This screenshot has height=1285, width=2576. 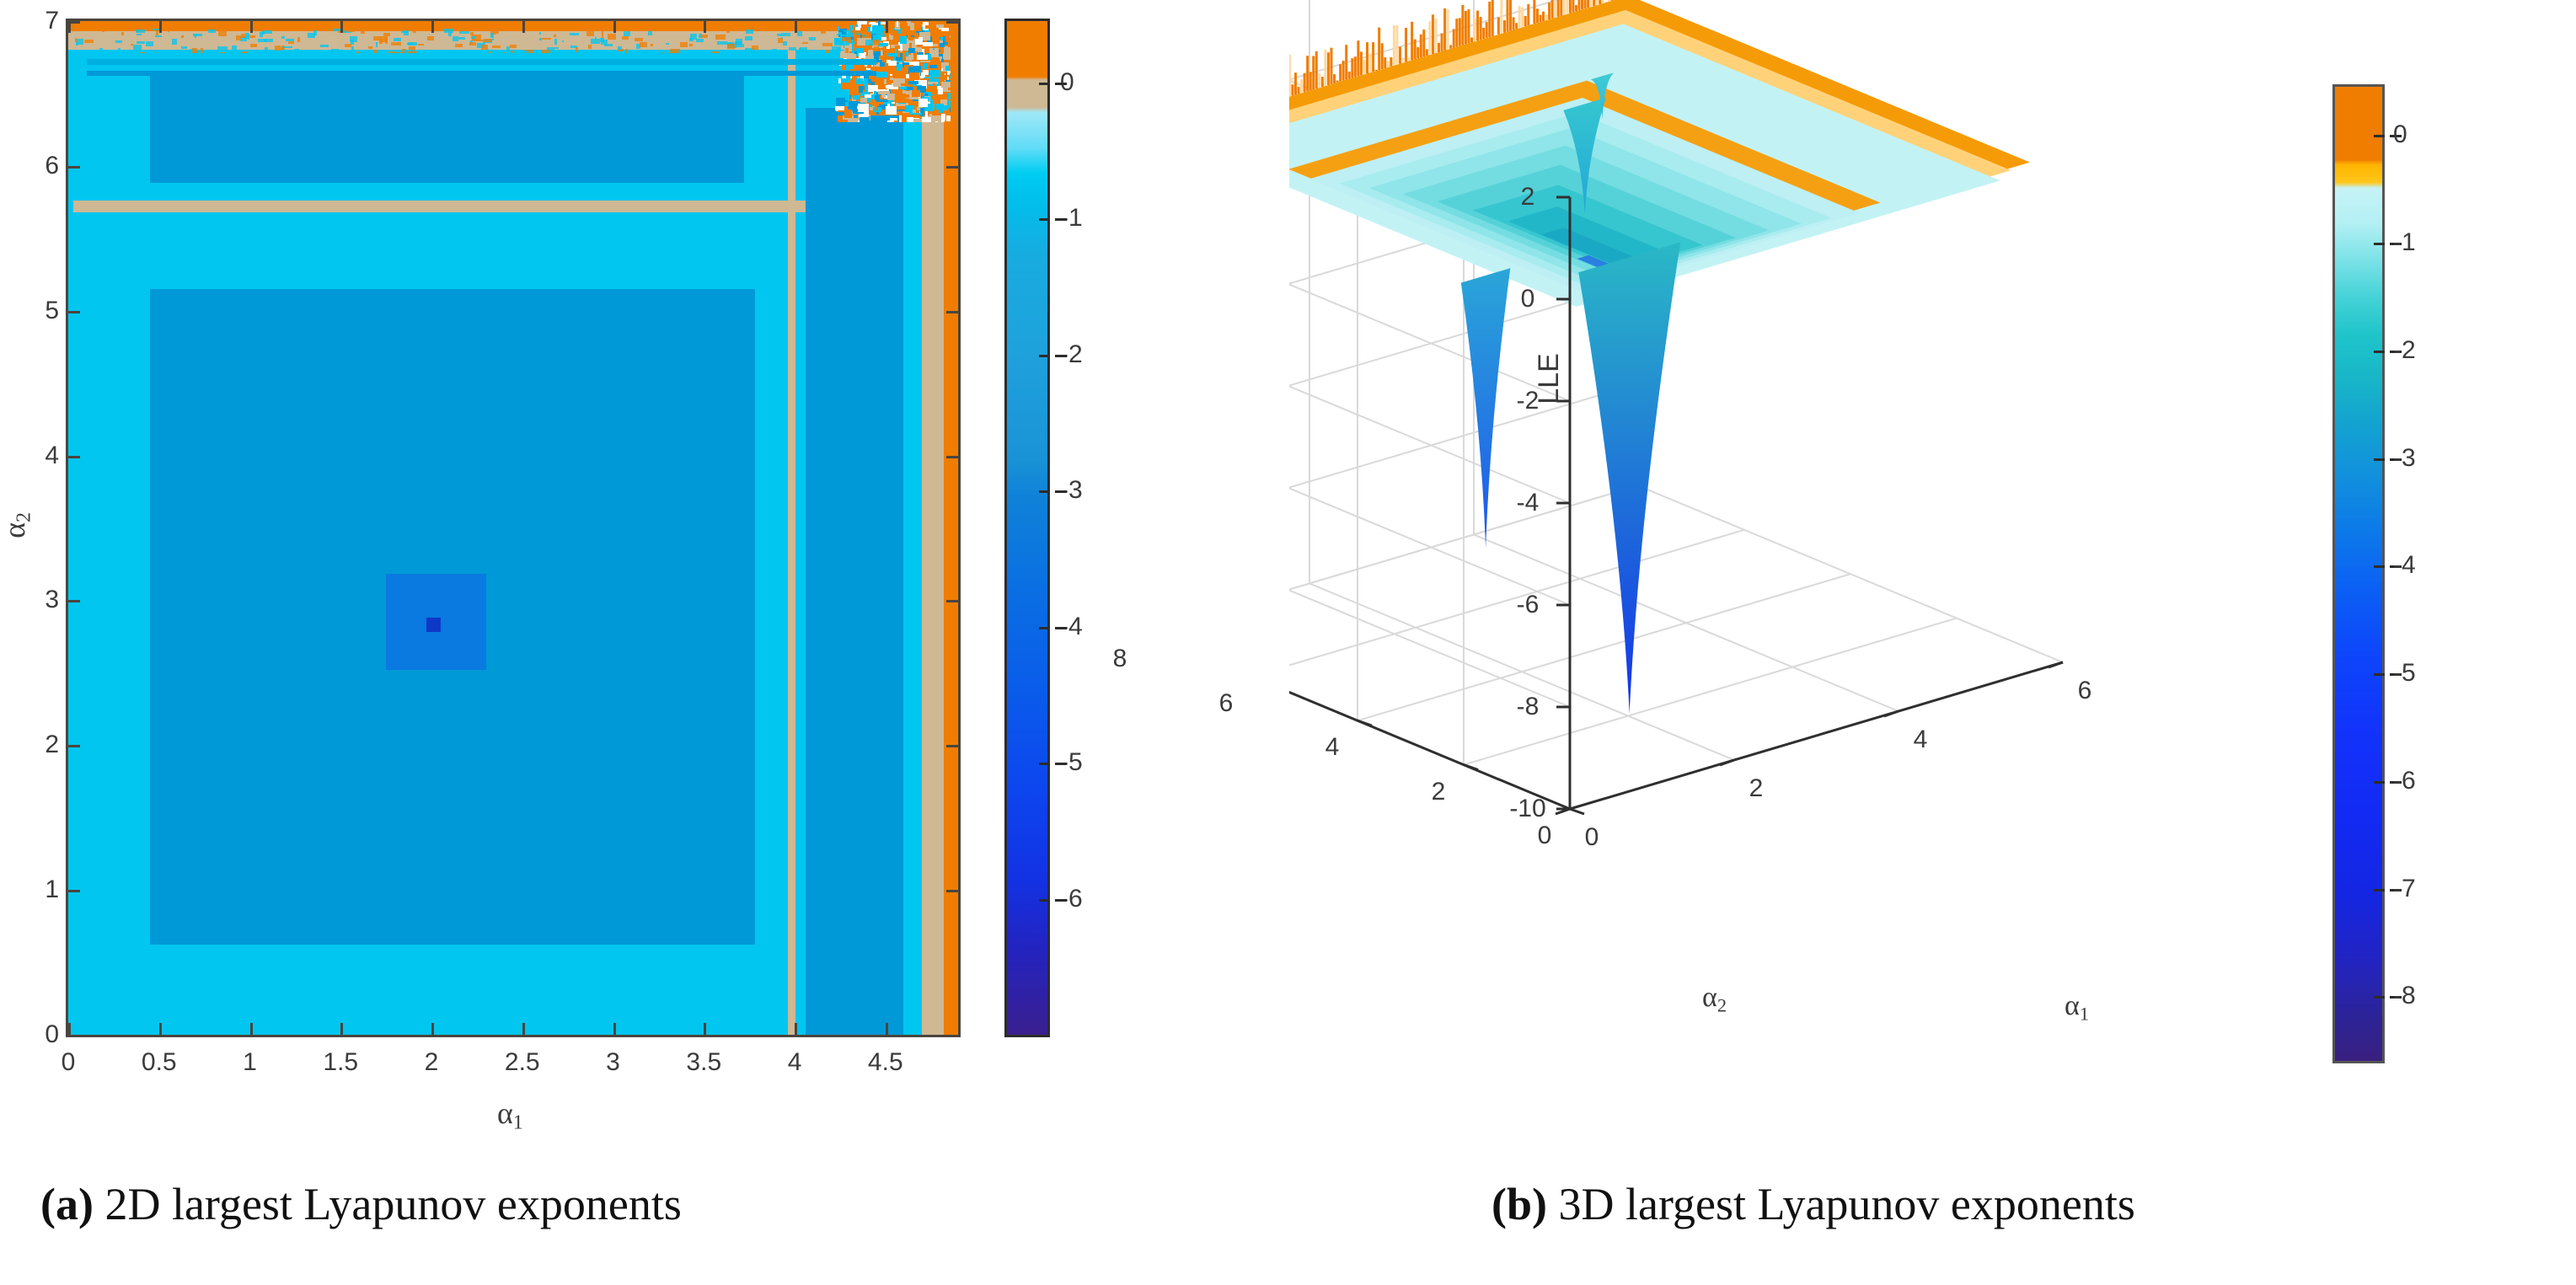 What do you see at coordinates (1119, 659) in the screenshot?
I see `y-tick-label-4: 8` at bounding box center [1119, 659].